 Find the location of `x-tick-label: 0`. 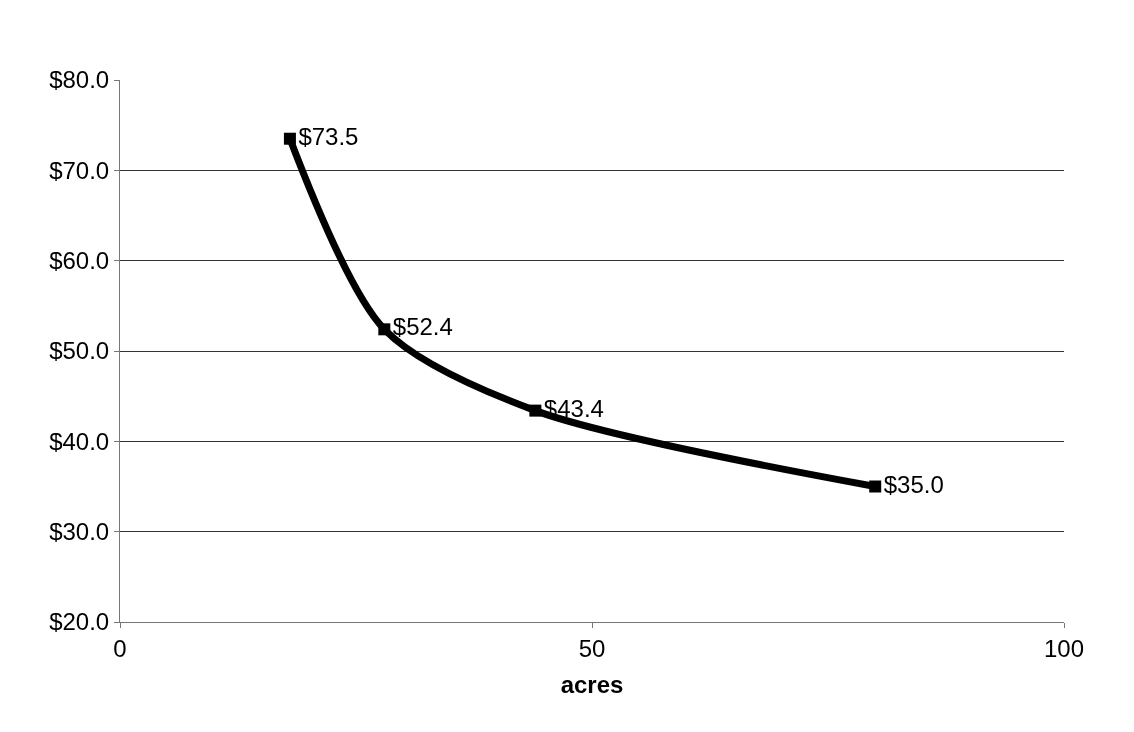

x-tick-label: 0 is located at coordinates (120, 648).